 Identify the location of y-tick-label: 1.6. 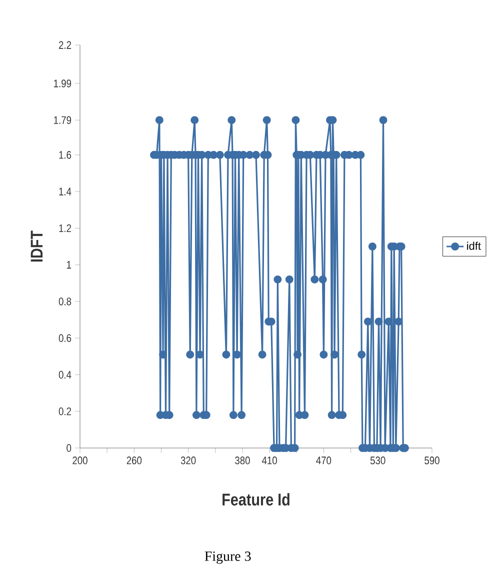
(65, 155).